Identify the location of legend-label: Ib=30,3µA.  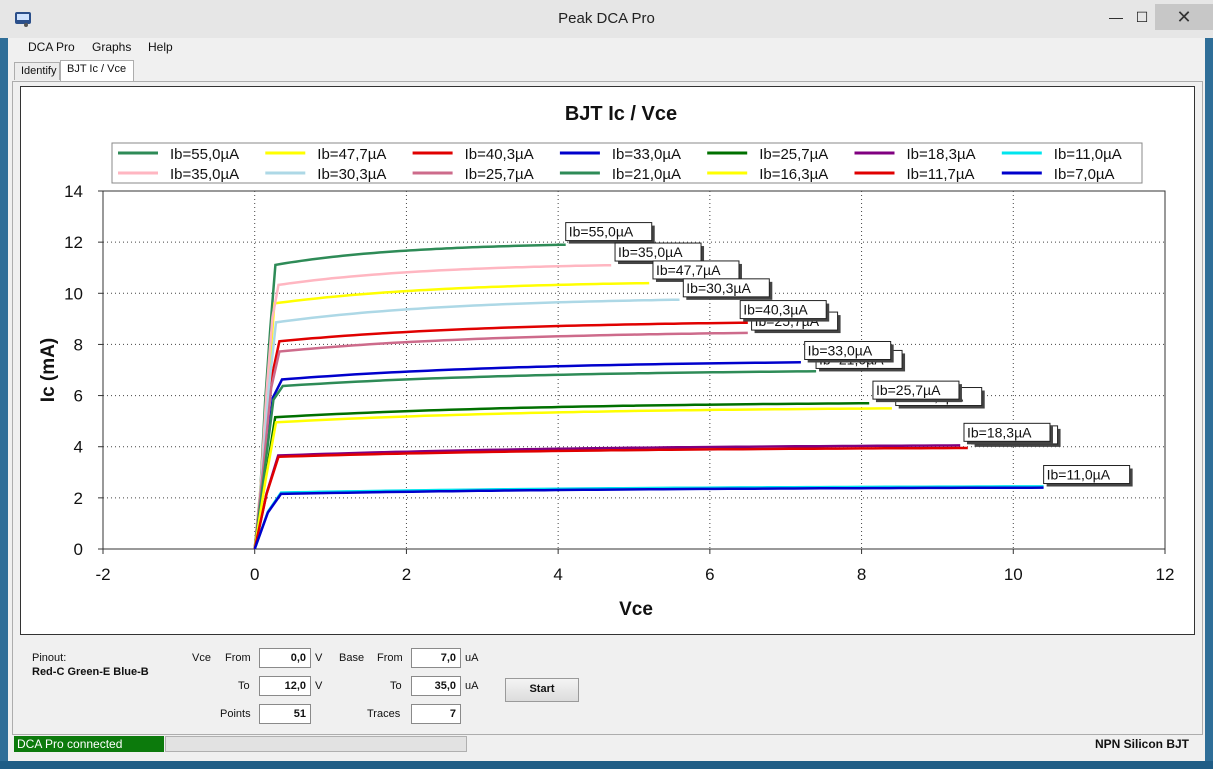
(351, 174).